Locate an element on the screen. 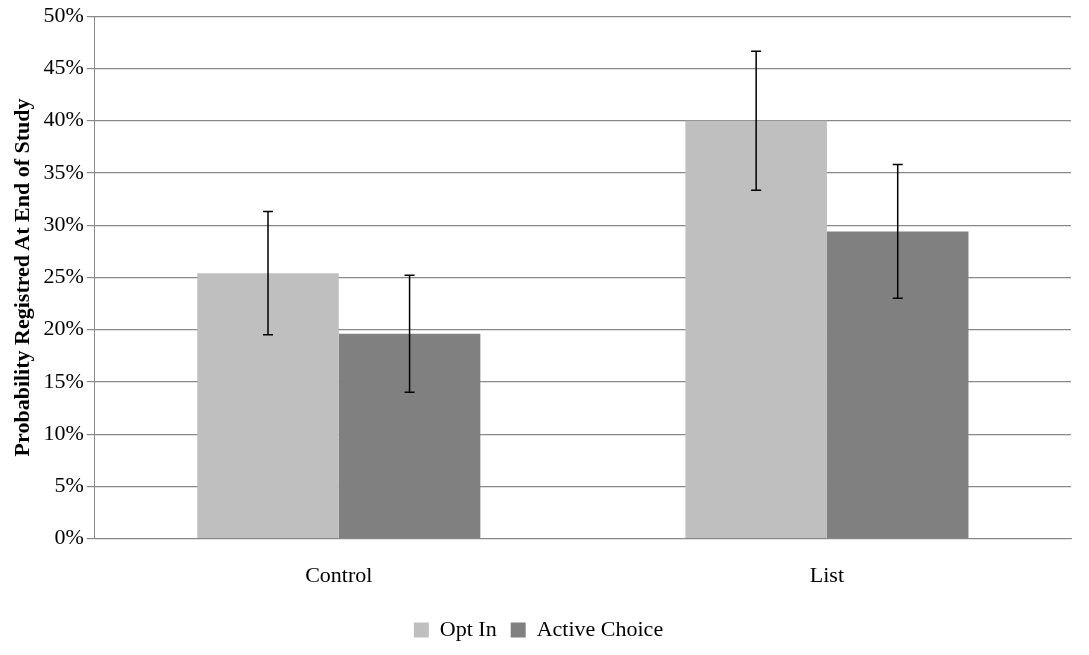 The image size is (1089, 655). y-axis-title: Probability Registred At End of Study is located at coordinates (21, 277).